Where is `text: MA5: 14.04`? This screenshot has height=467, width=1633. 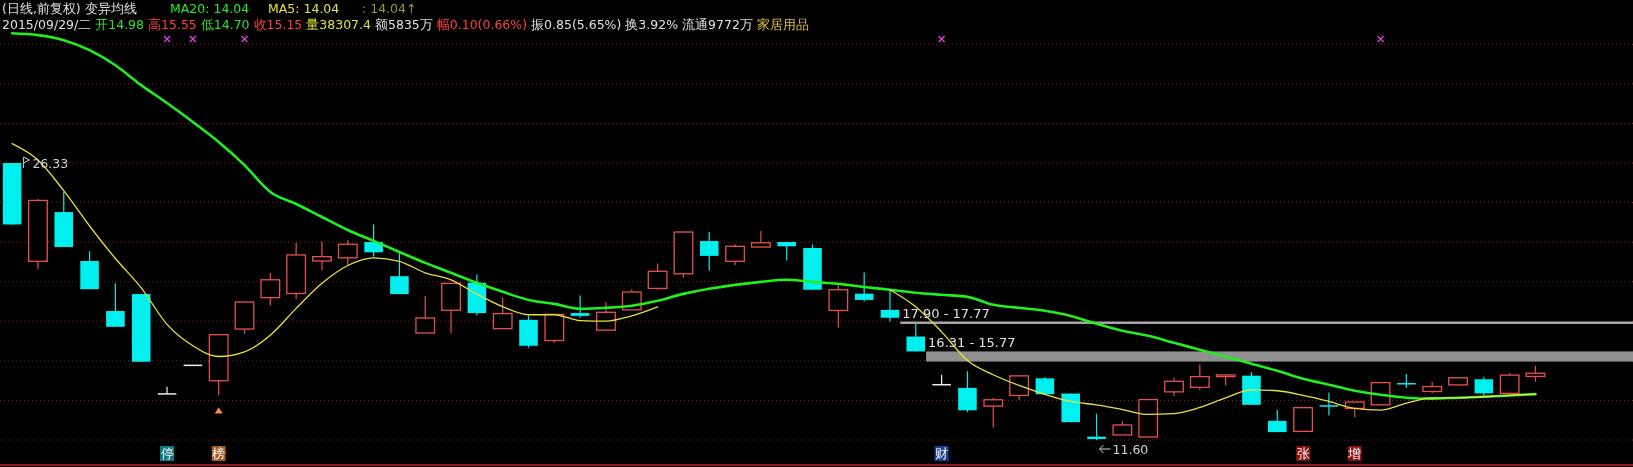
text: MA5: 14.04 is located at coordinates (304, 8).